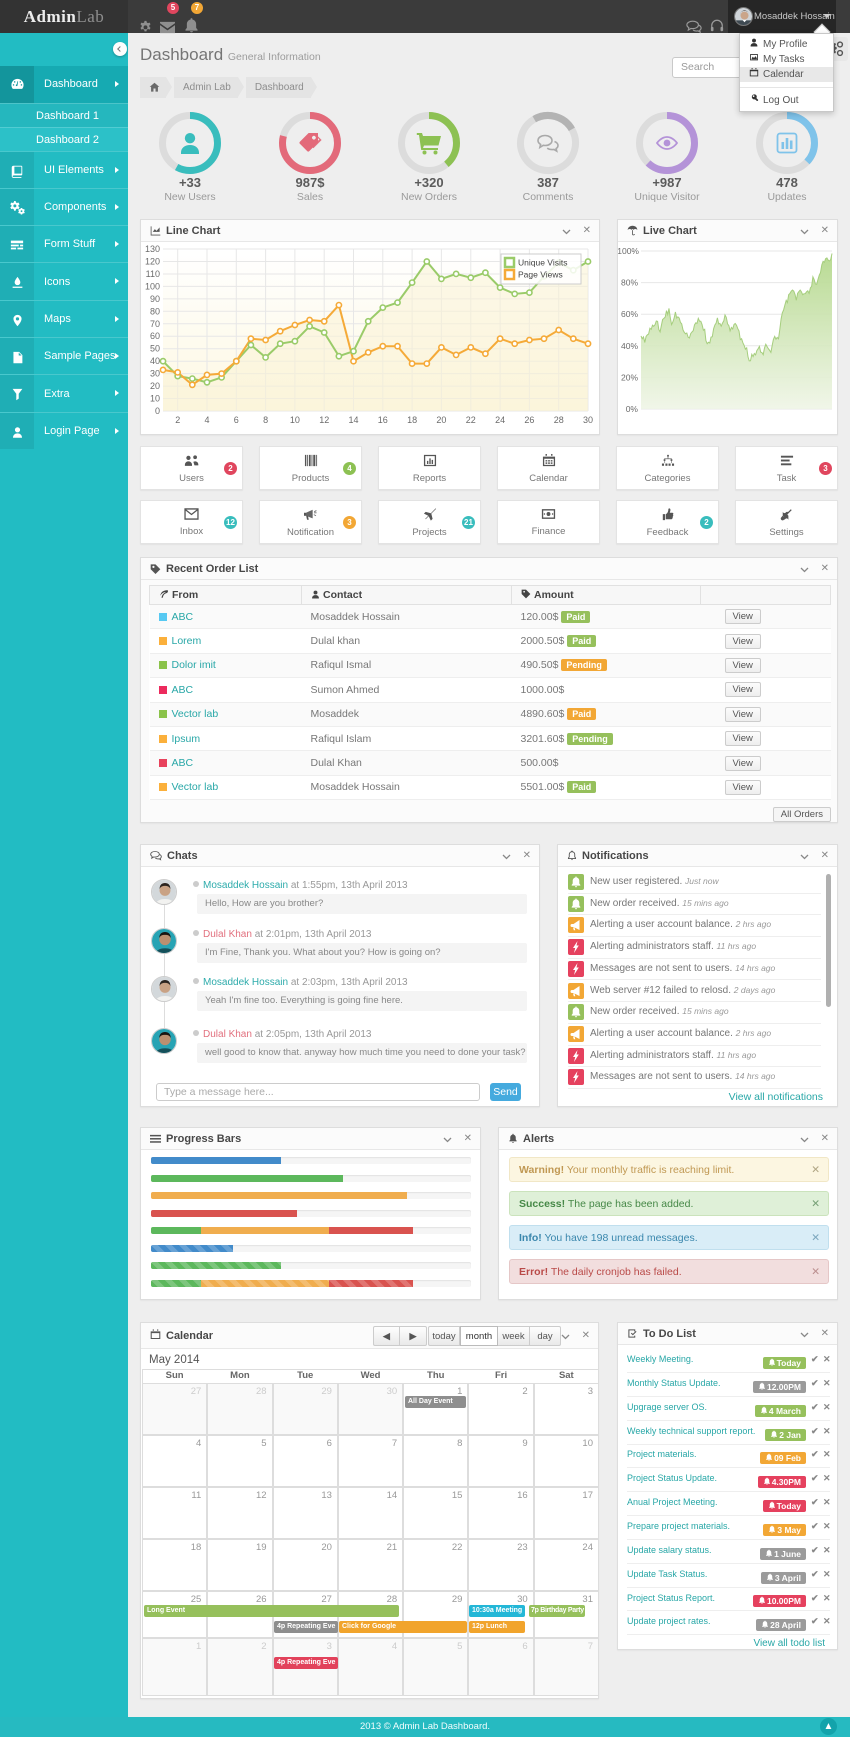 This screenshot has height=1737, width=850. What do you see at coordinates (155, 324) in the screenshot?
I see `svg-text: 70` at bounding box center [155, 324].